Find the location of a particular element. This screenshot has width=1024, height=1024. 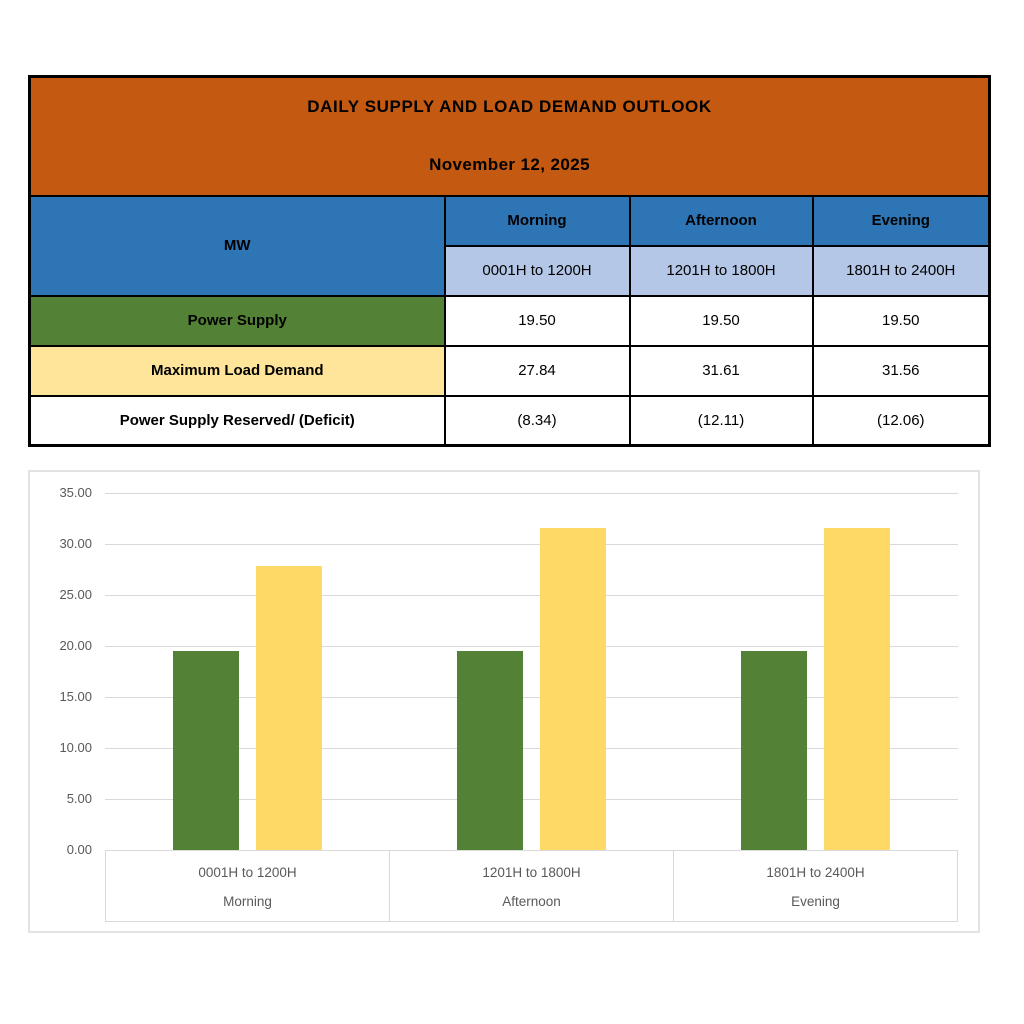

category-cell: 0001H to 1200H Morning is located at coordinates (247, 886).